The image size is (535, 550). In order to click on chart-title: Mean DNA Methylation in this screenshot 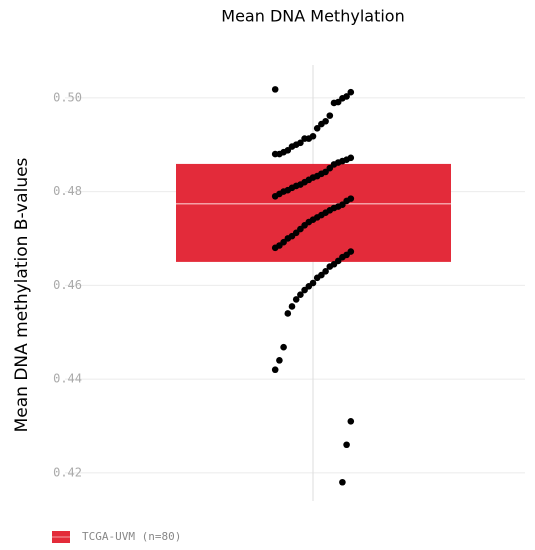, I will do `click(312, 16)`.